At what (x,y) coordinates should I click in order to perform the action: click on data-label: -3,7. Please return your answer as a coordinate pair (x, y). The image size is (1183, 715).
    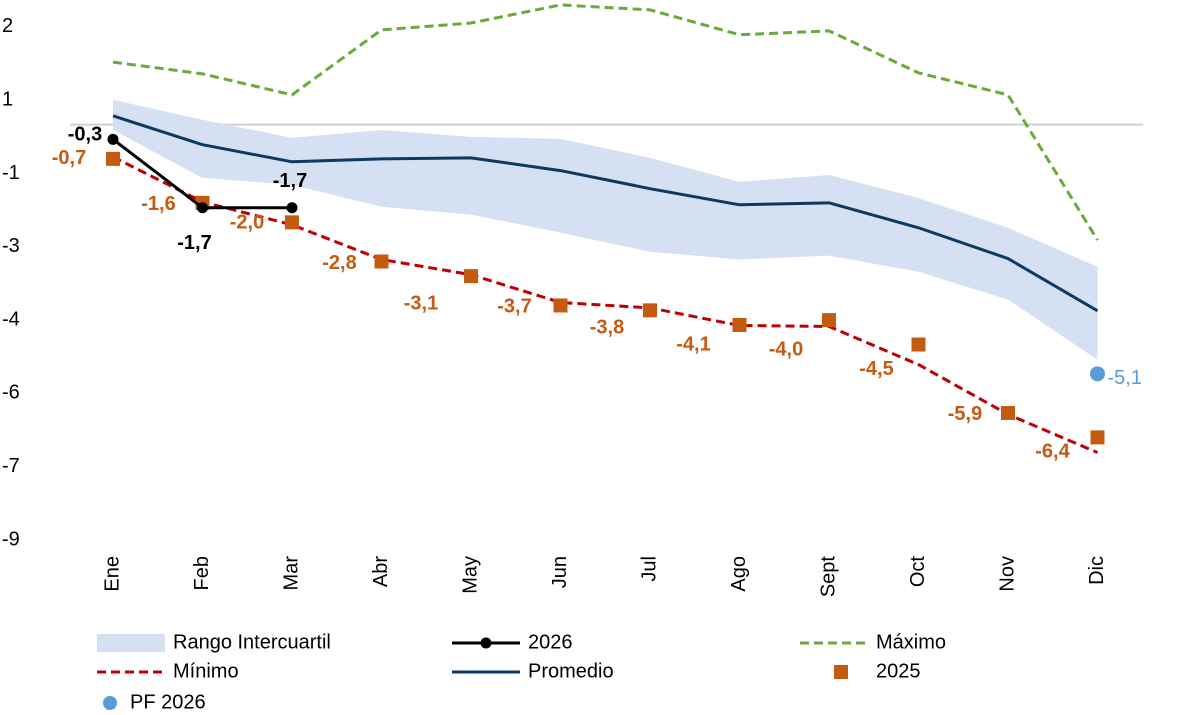
    Looking at the image, I should click on (514, 307).